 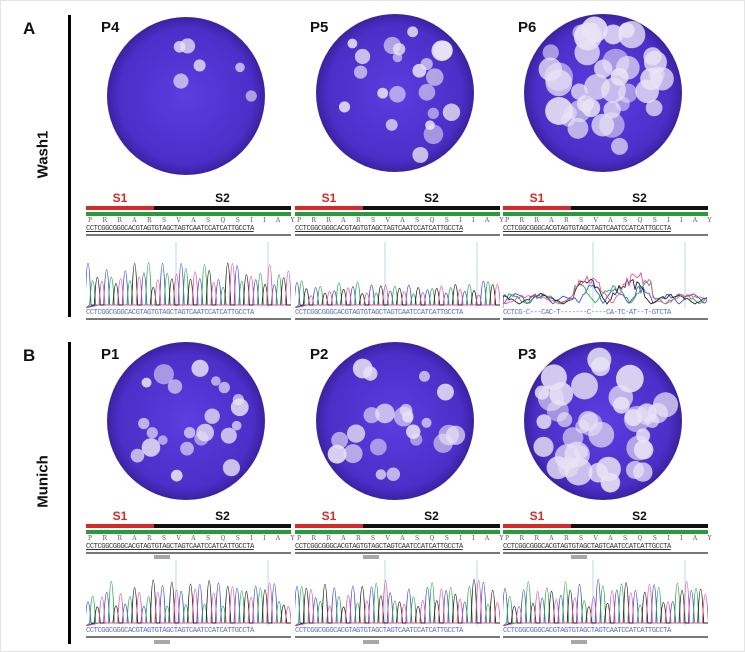 I want to click on row-label: Wash1, so click(x=43, y=154).